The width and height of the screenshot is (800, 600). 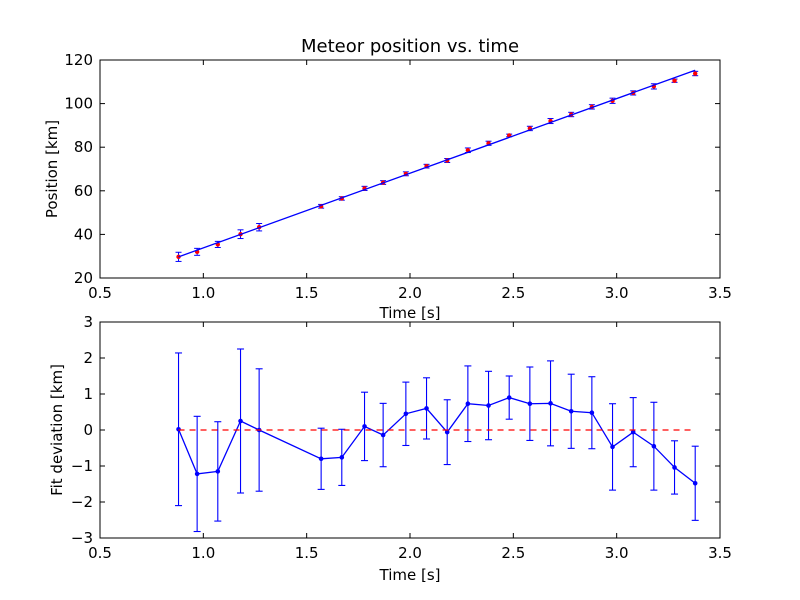 I want to click on position-plot-ytick-label: 80, so click(x=83, y=147).